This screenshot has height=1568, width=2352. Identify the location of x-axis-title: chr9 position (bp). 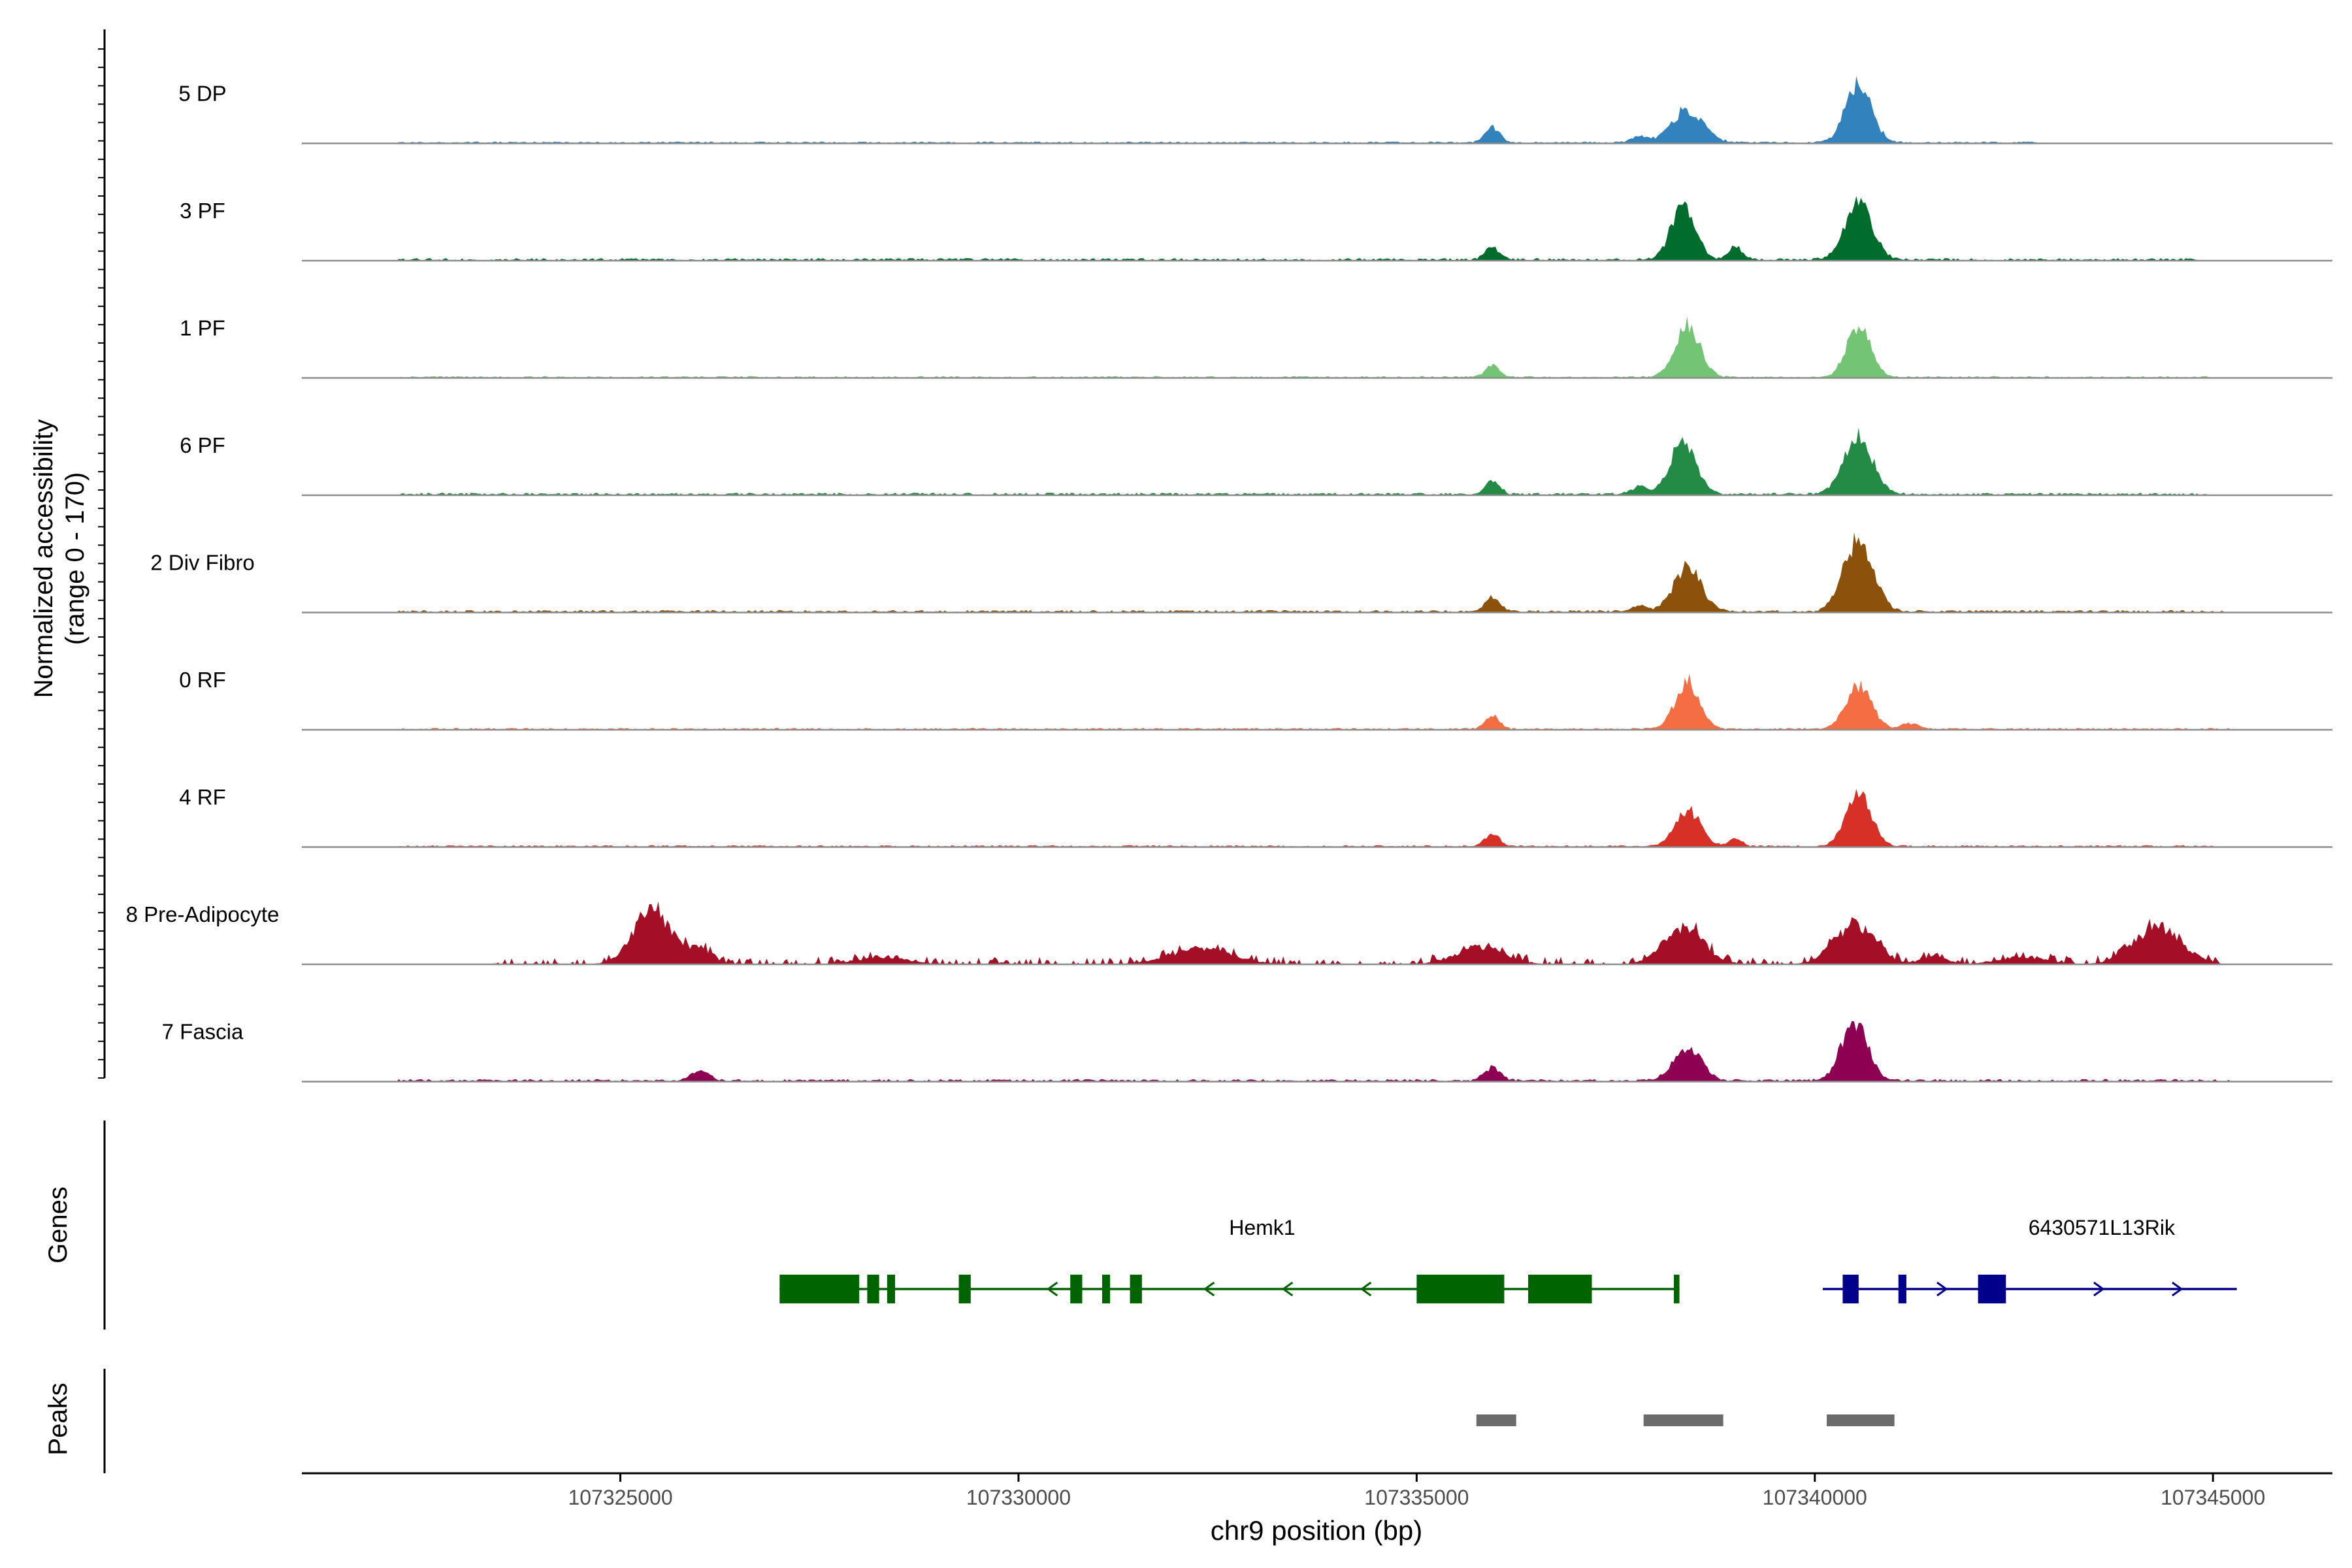
(1317, 1530).